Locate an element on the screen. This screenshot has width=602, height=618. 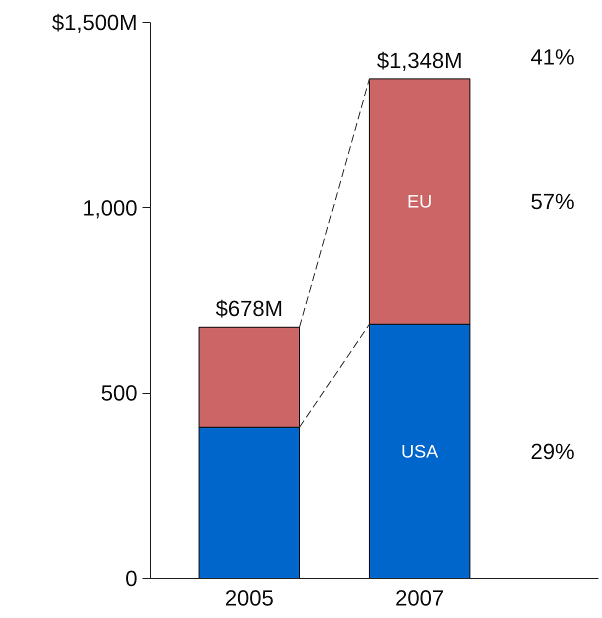
annotation: 29% is located at coordinates (552, 451).